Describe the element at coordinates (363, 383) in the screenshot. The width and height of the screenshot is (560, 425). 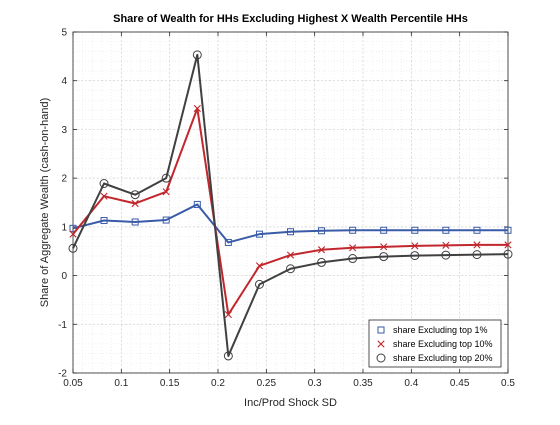
I see `x-tick-label: 0.35` at that location.